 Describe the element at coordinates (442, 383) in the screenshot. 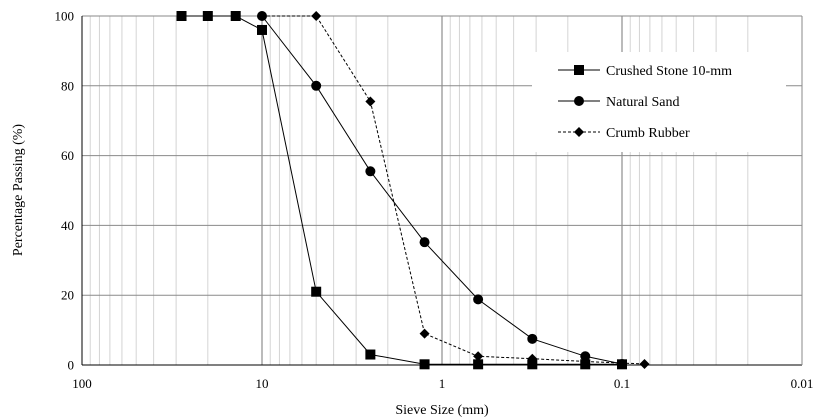

I see `x-tick-label: 1` at that location.